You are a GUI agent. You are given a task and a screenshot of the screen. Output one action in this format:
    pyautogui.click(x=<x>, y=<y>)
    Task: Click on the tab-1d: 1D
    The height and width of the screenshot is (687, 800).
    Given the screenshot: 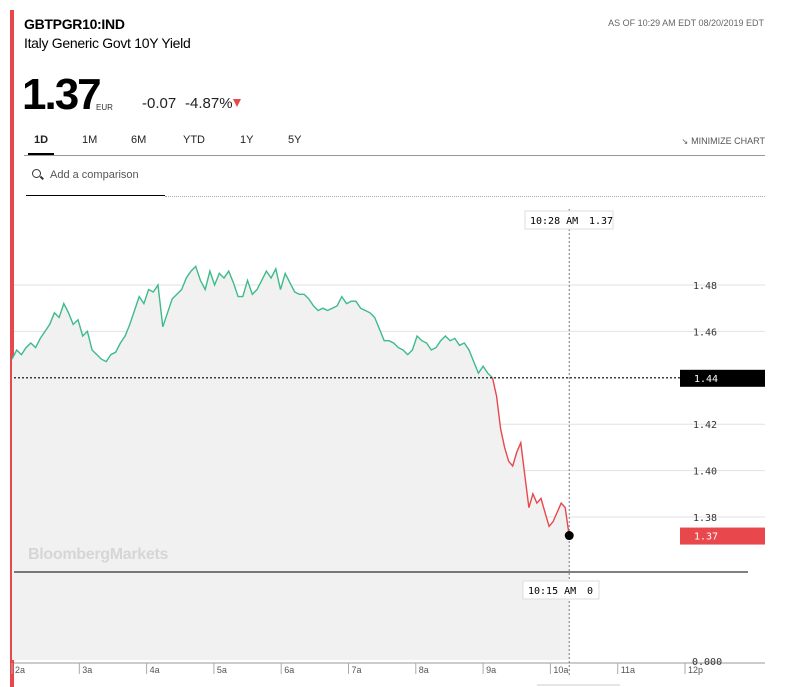 What is the action you would take?
    pyautogui.click(x=41, y=144)
    